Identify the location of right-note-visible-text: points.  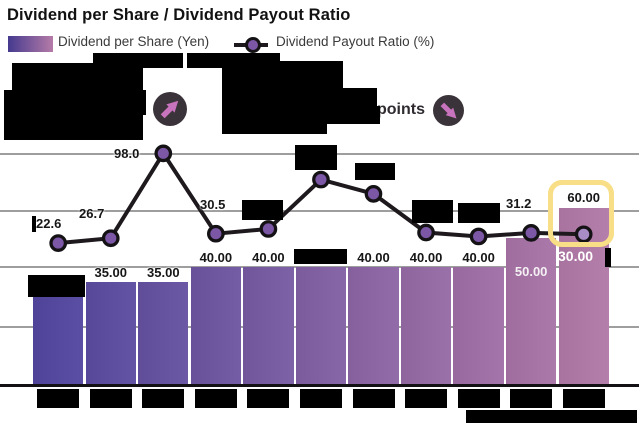
(401, 109).